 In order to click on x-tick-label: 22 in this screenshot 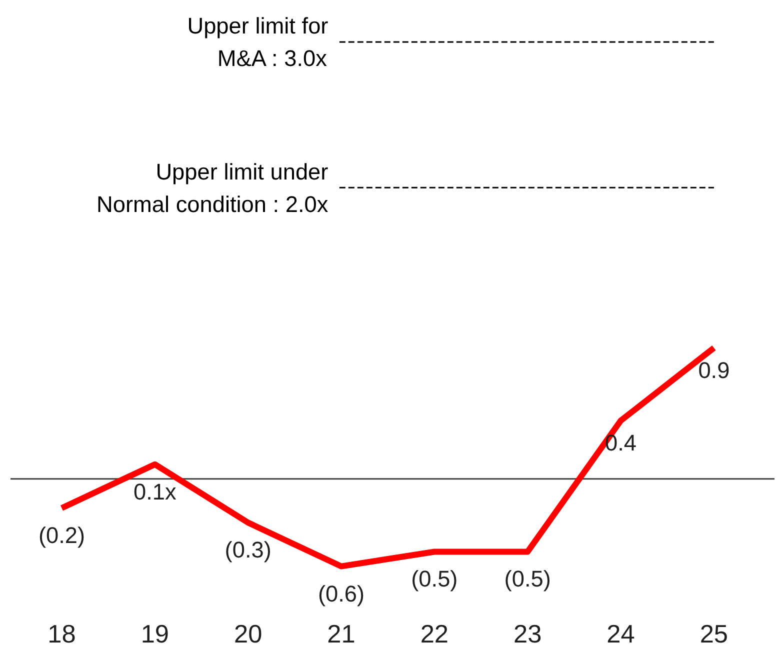, I will do `click(434, 632)`.